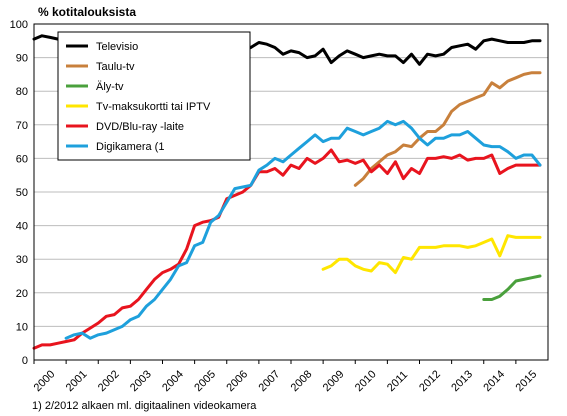 The height and width of the screenshot is (416, 567). What do you see at coordinates (22, 159) in the screenshot?
I see `y-tick-label: 60` at bounding box center [22, 159].